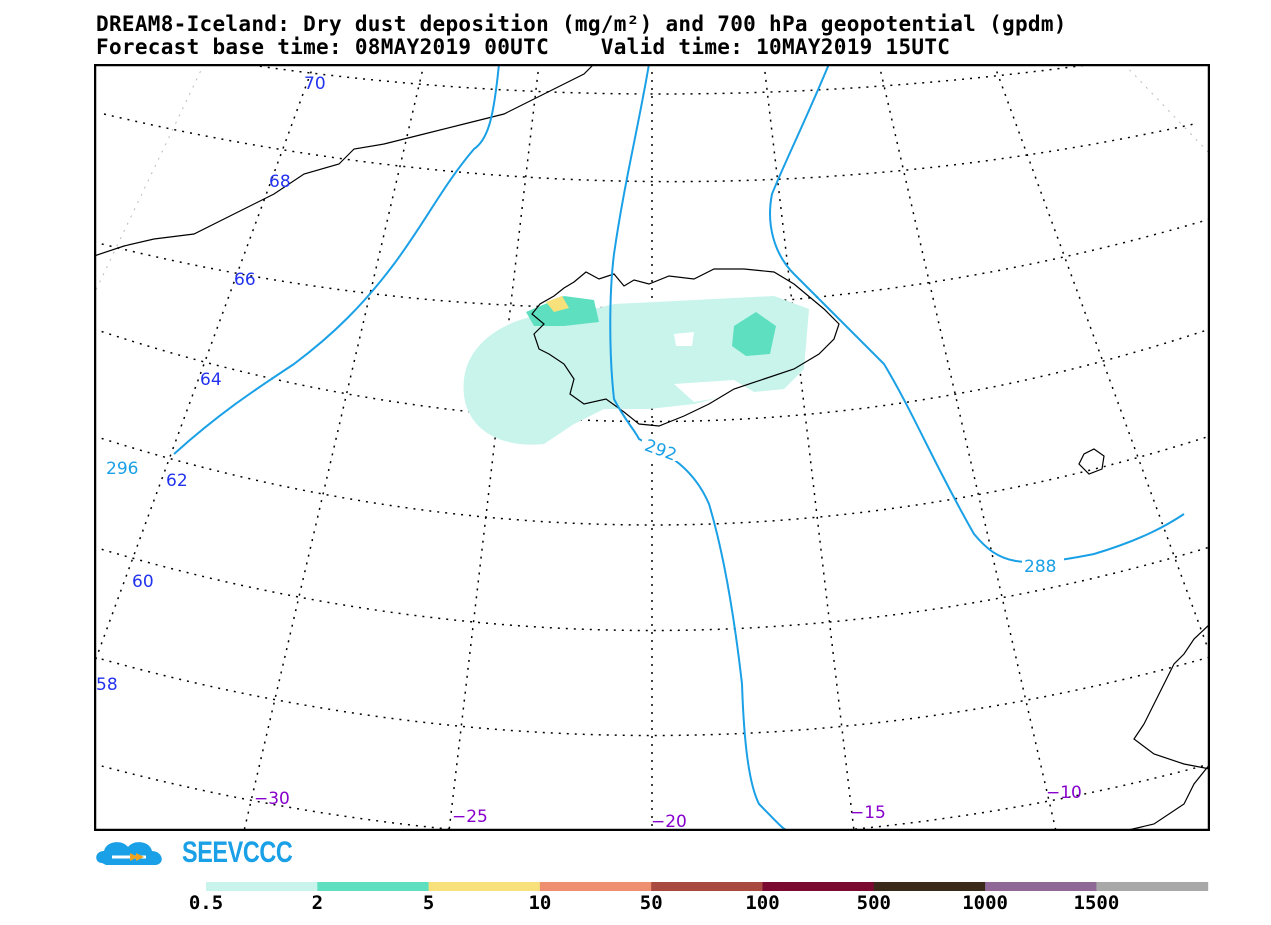 The width and height of the screenshot is (1271, 925). Describe the element at coordinates (107, 685) in the screenshot. I see `lat-label-58: 58` at that location.